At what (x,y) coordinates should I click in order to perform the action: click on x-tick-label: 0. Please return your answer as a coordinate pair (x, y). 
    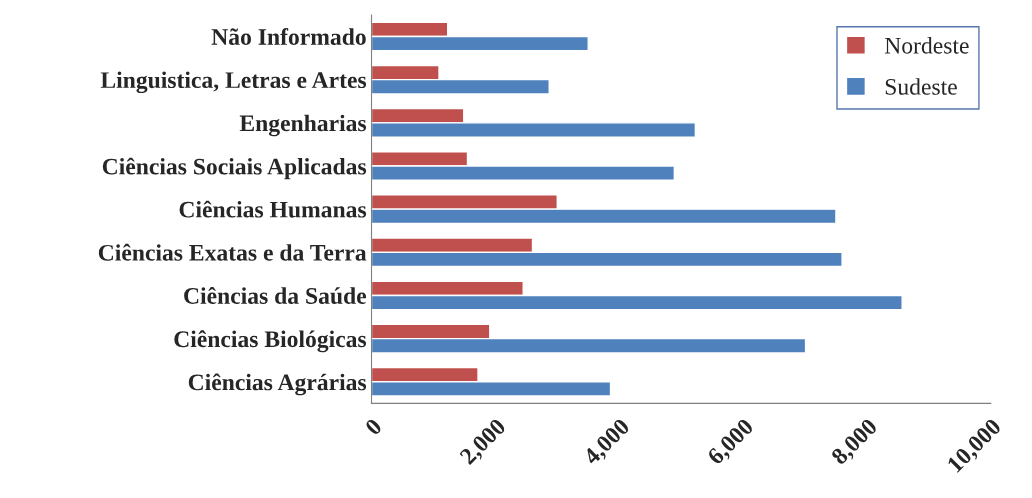
    Looking at the image, I should click on (373, 427).